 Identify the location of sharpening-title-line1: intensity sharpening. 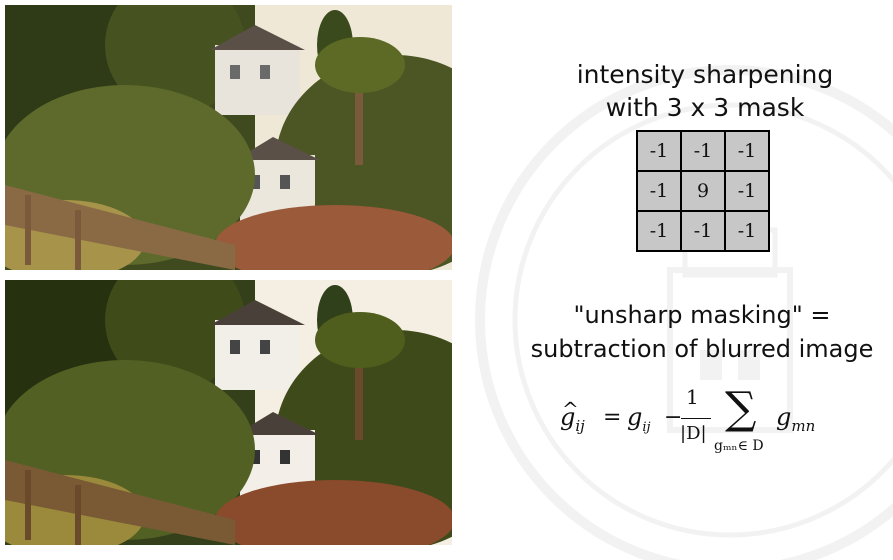
(705, 74).